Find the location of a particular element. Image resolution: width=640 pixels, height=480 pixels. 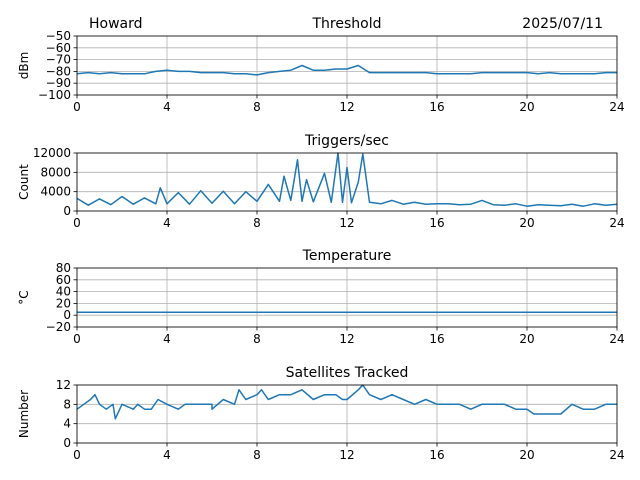

triggers-title: Triggers/sec is located at coordinates (346, 141).